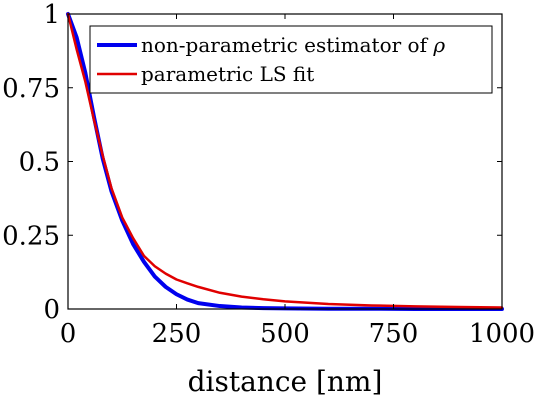 This screenshot has width=535, height=401. Describe the element at coordinates (31, 236) in the screenshot. I see `y-tick-label: 0.25` at that location.